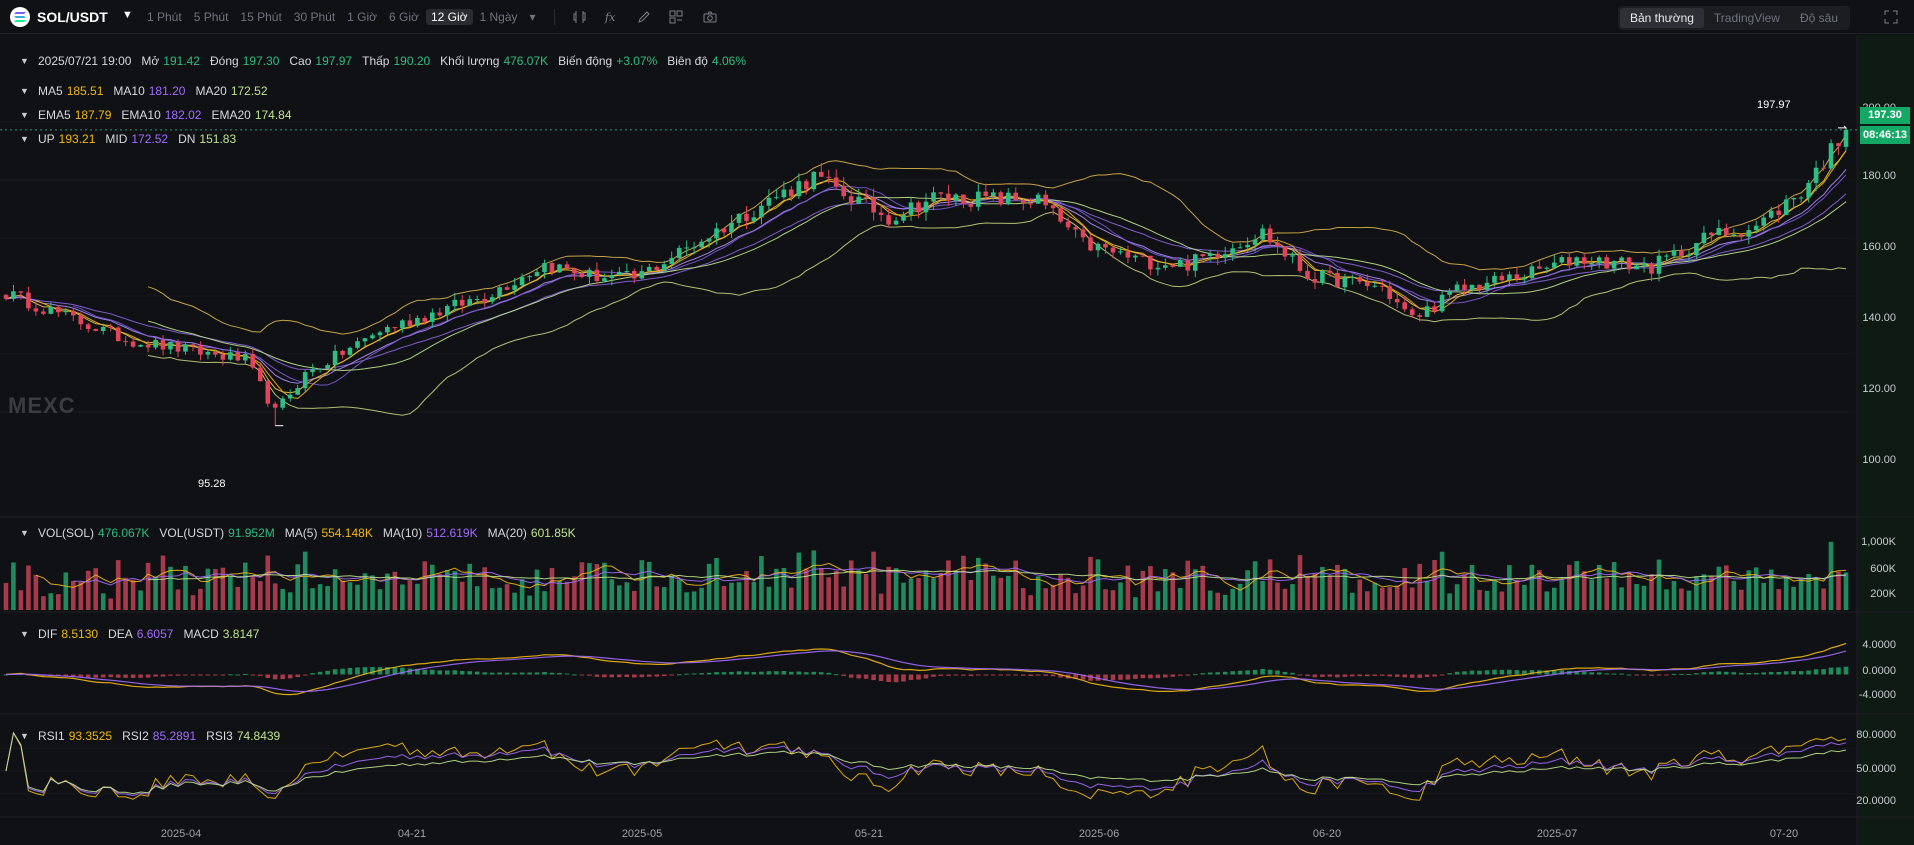 This screenshot has width=1914, height=845. I want to click on interval-1m: 1 Phút, so click(164, 17).